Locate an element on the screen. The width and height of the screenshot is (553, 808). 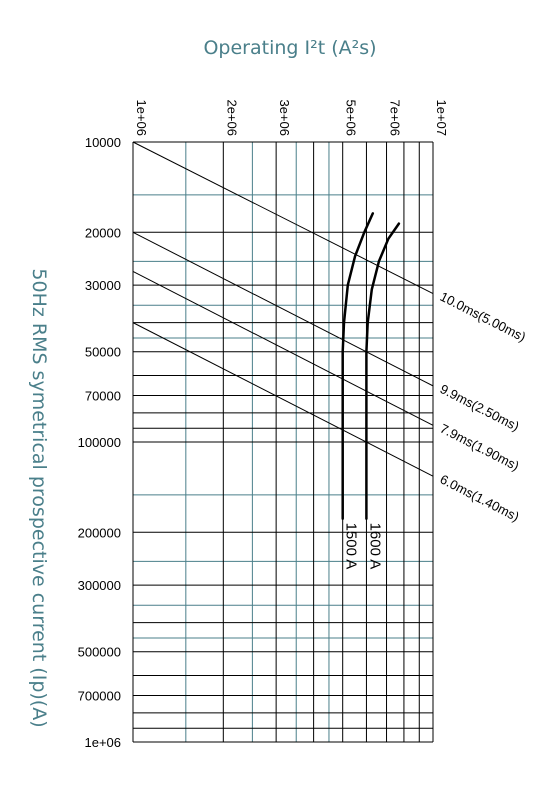
x-tick-label: 5e+06 is located at coordinates (351, 117).